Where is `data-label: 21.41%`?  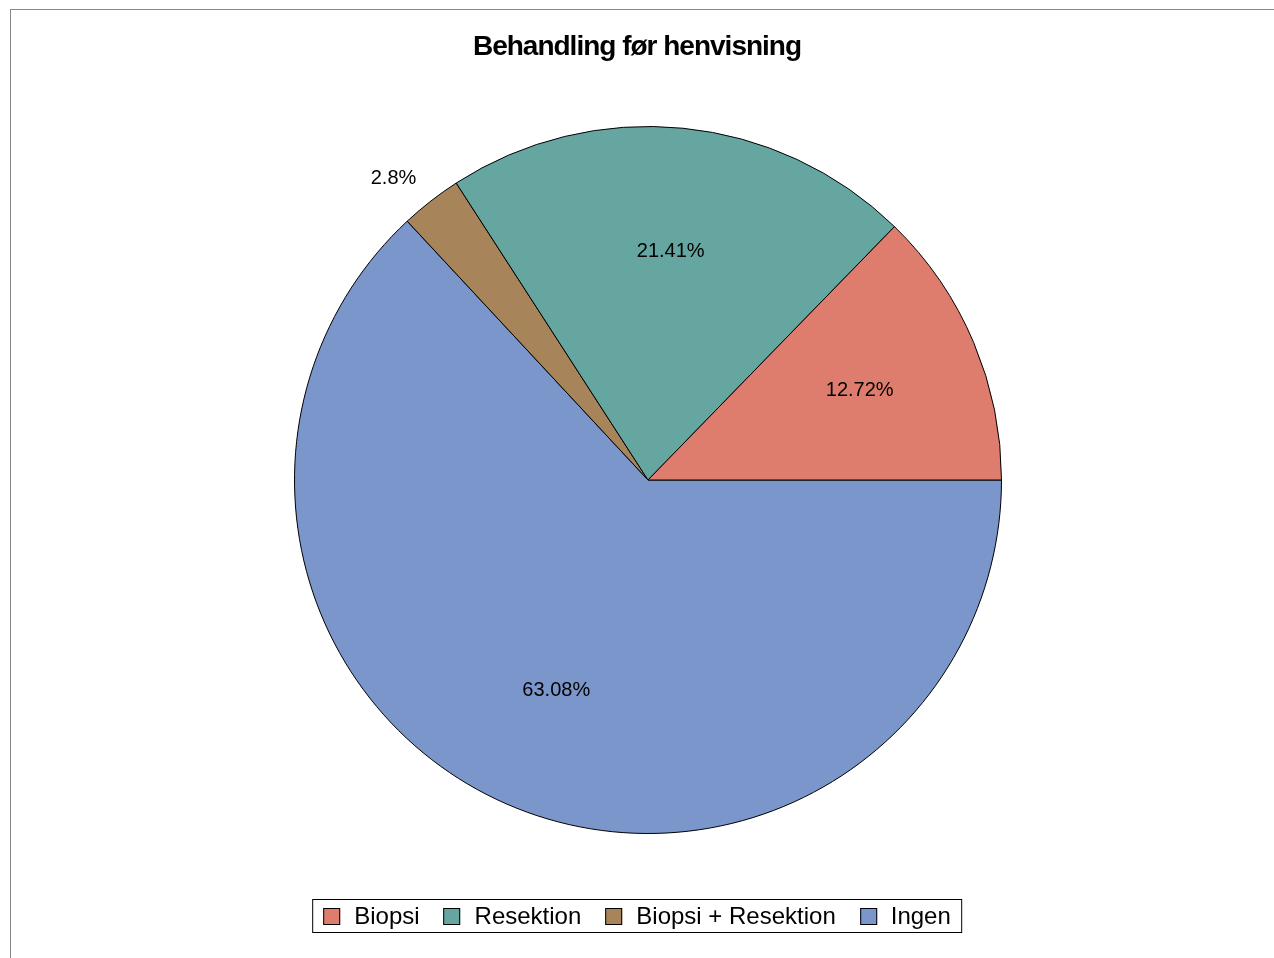 data-label: 21.41% is located at coordinates (670, 249).